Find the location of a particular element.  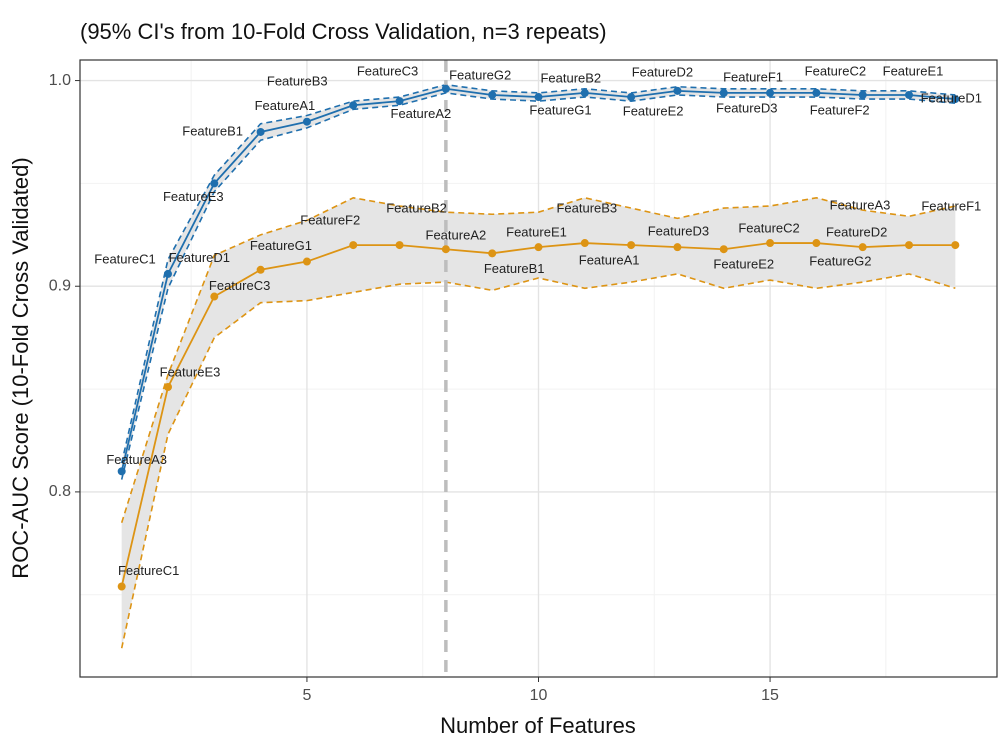

x-tick-label: 5 is located at coordinates (306, 695).